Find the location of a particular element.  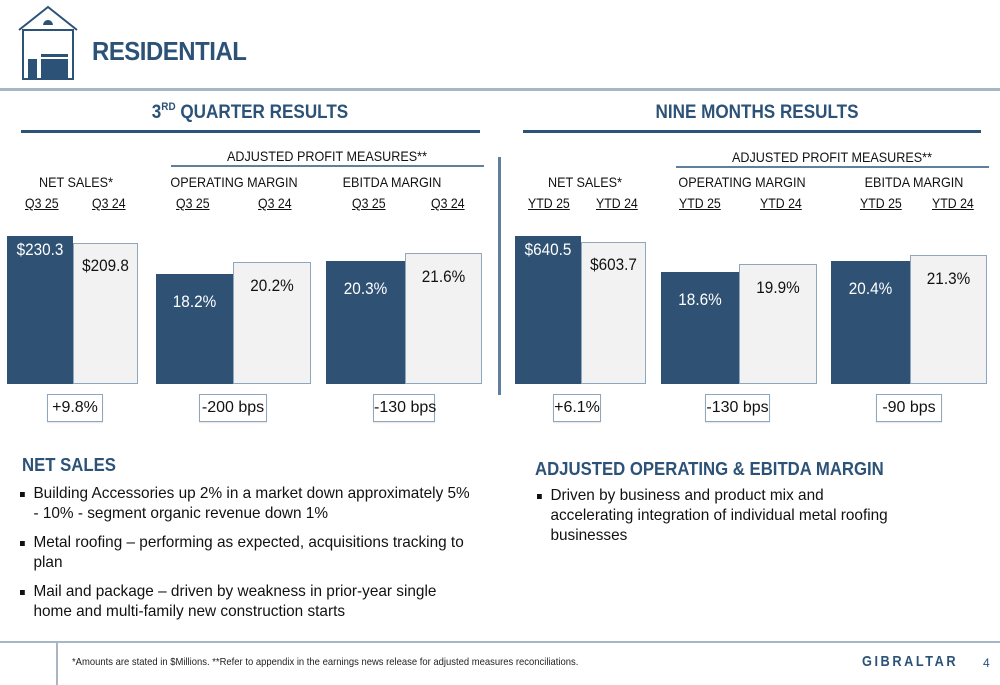

bar-current-value: 20.3% is located at coordinates (365, 289).